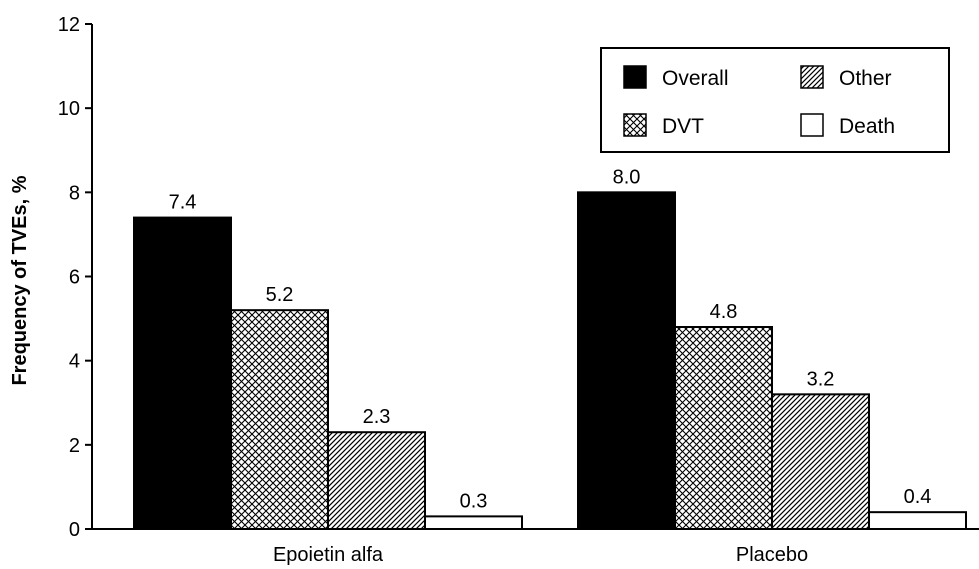  Describe the element at coordinates (812, 125) in the screenshot. I see `legend-swatch-death` at that location.